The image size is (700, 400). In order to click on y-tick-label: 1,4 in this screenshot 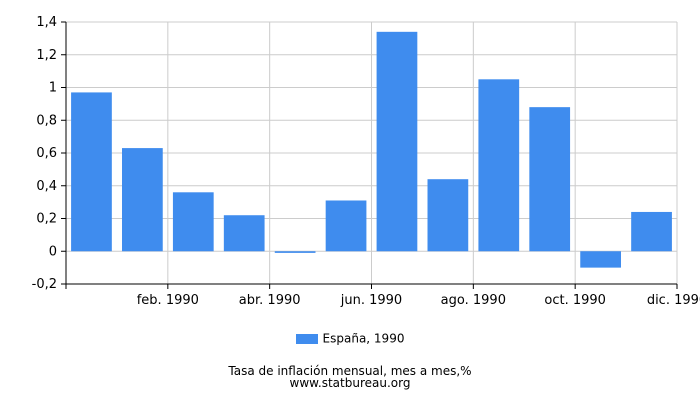, I will do `click(46, 22)`.